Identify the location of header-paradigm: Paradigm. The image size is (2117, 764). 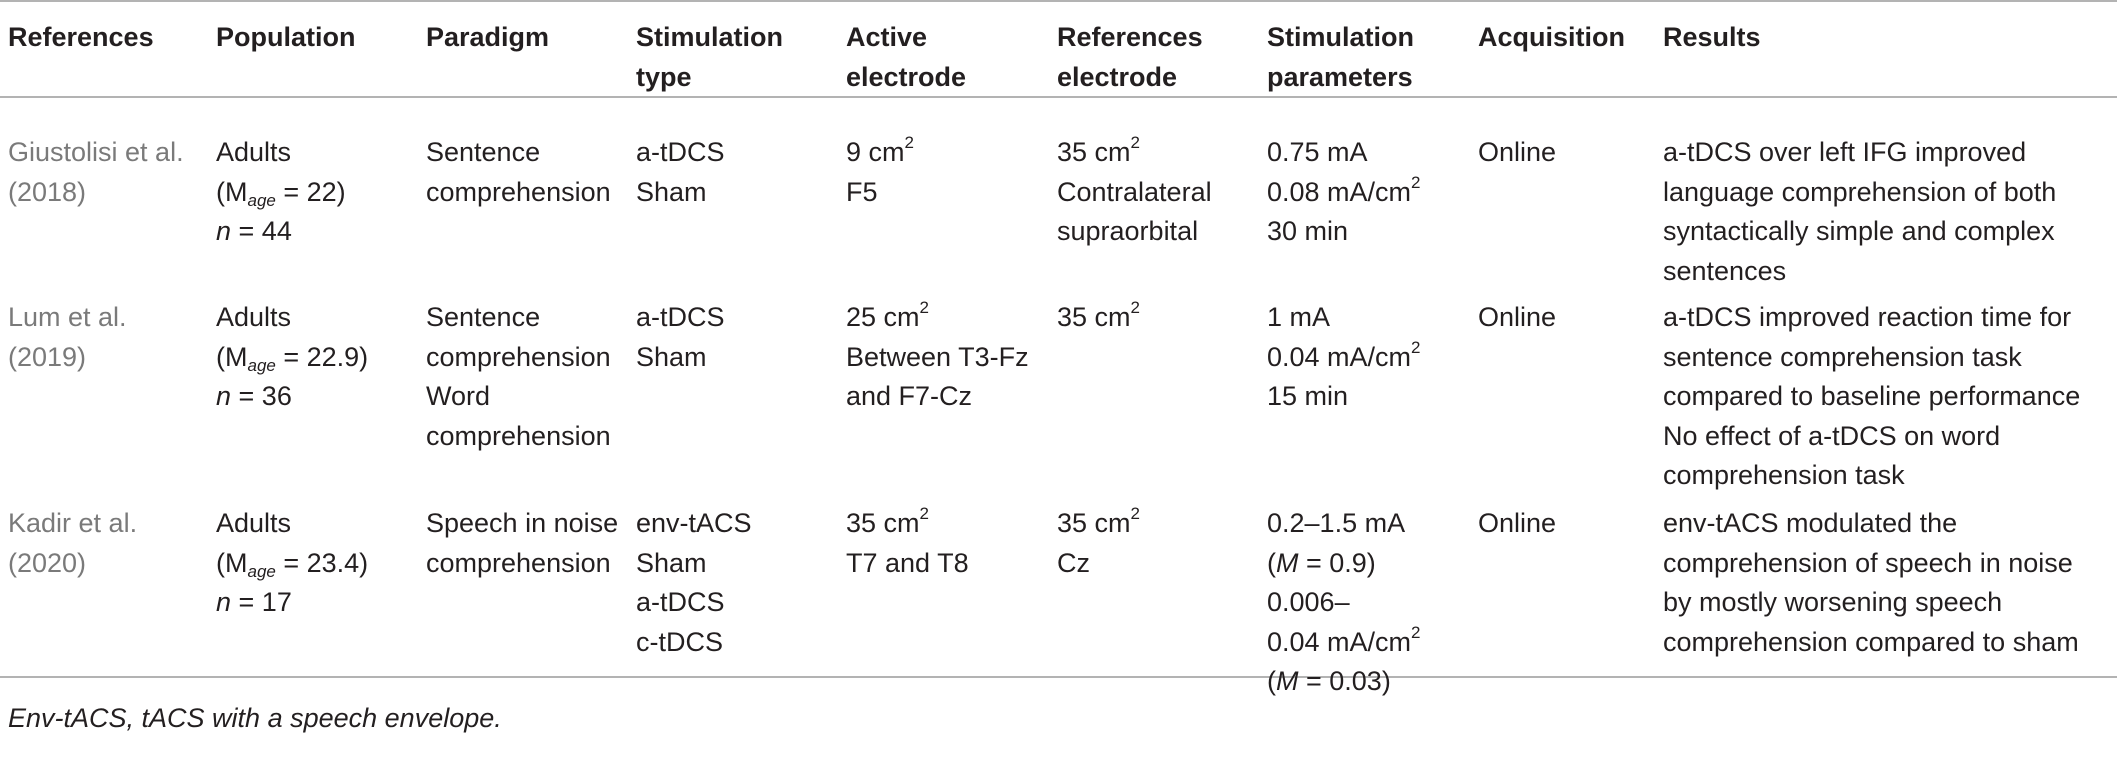
(488, 37).